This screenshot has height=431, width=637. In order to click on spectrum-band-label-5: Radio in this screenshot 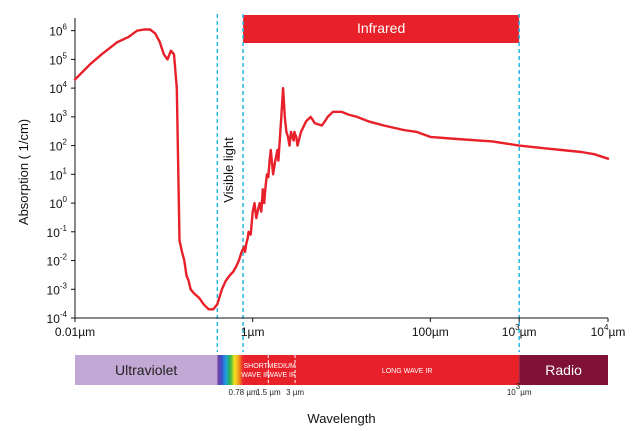, I will do `click(563, 370)`.